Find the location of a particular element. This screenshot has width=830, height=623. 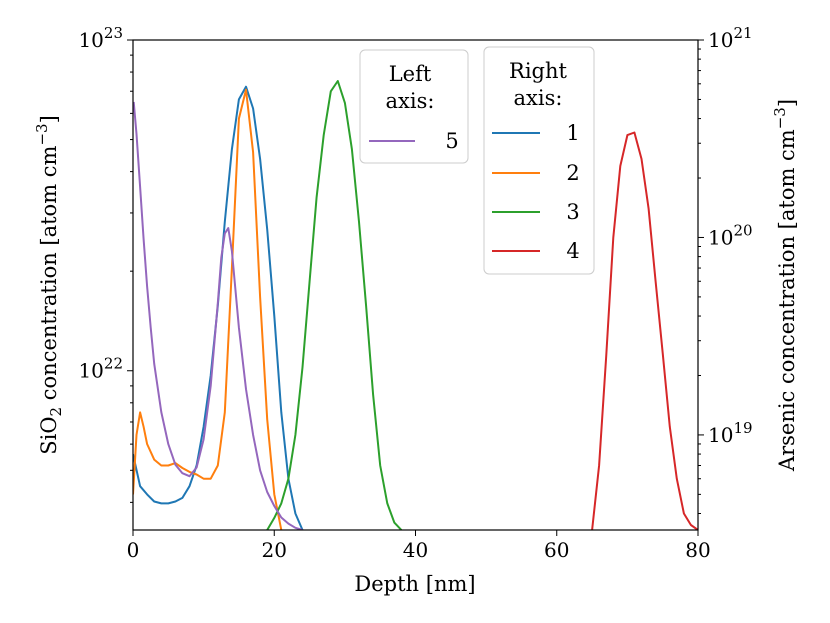

legend-left-title-1: Left is located at coordinates (410, 74).